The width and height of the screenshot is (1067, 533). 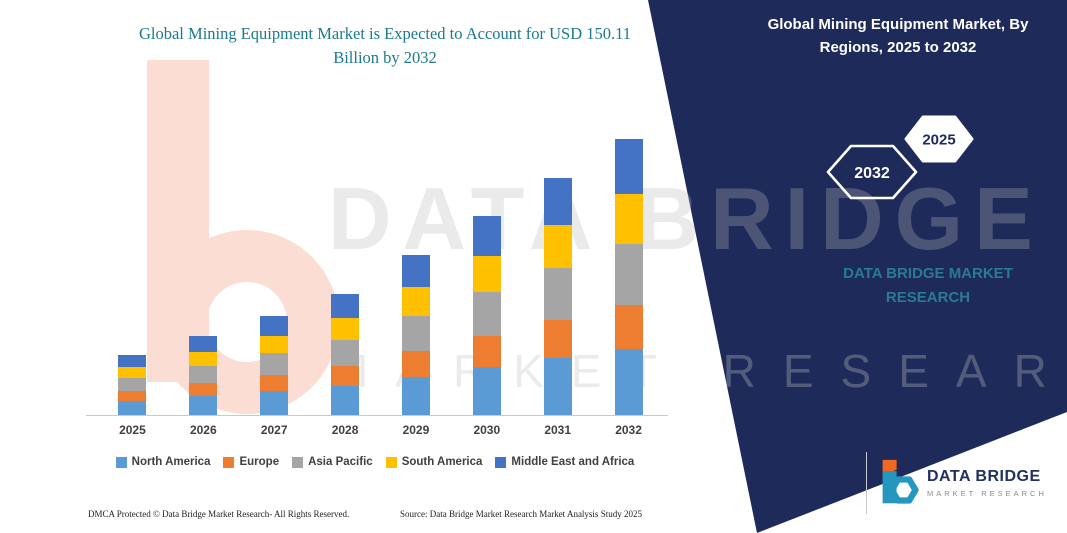 I want to click on x-tick-label: 2030, so click(x=487, y=430).